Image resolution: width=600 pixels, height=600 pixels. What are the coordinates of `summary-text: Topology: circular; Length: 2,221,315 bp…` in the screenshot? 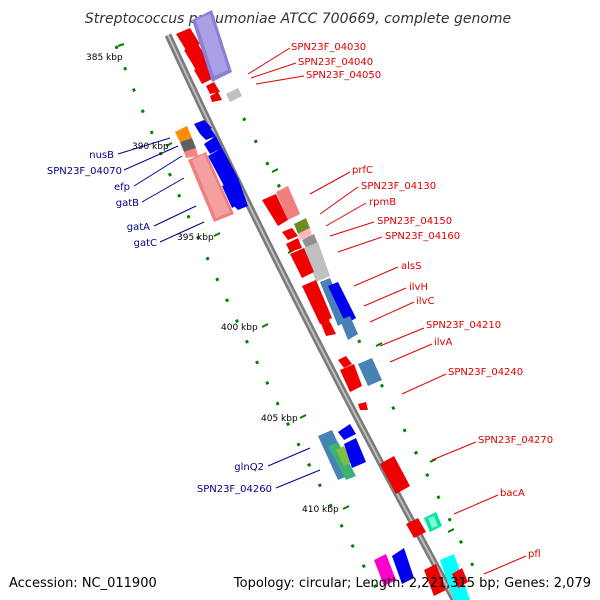 It's located at (412, 583).